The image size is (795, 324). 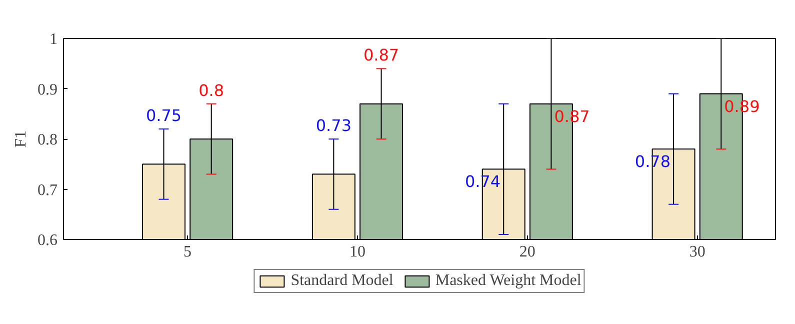 What do you see at coordinates (342, 281) in the screenshot?
I see `legend-label: Standard Model` at bounding box center [342, 281].